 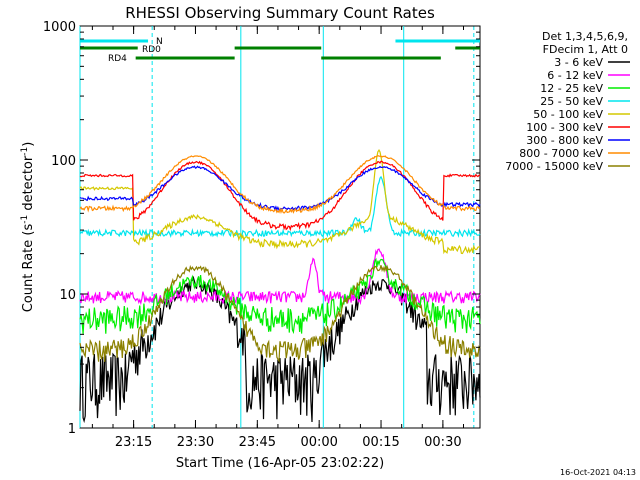 What do you see at coordinates (585, 36) in the screenshot?
I see `legend-header-0: Det 1,3,4,5,6,9,` at bounding box center [585, 36].